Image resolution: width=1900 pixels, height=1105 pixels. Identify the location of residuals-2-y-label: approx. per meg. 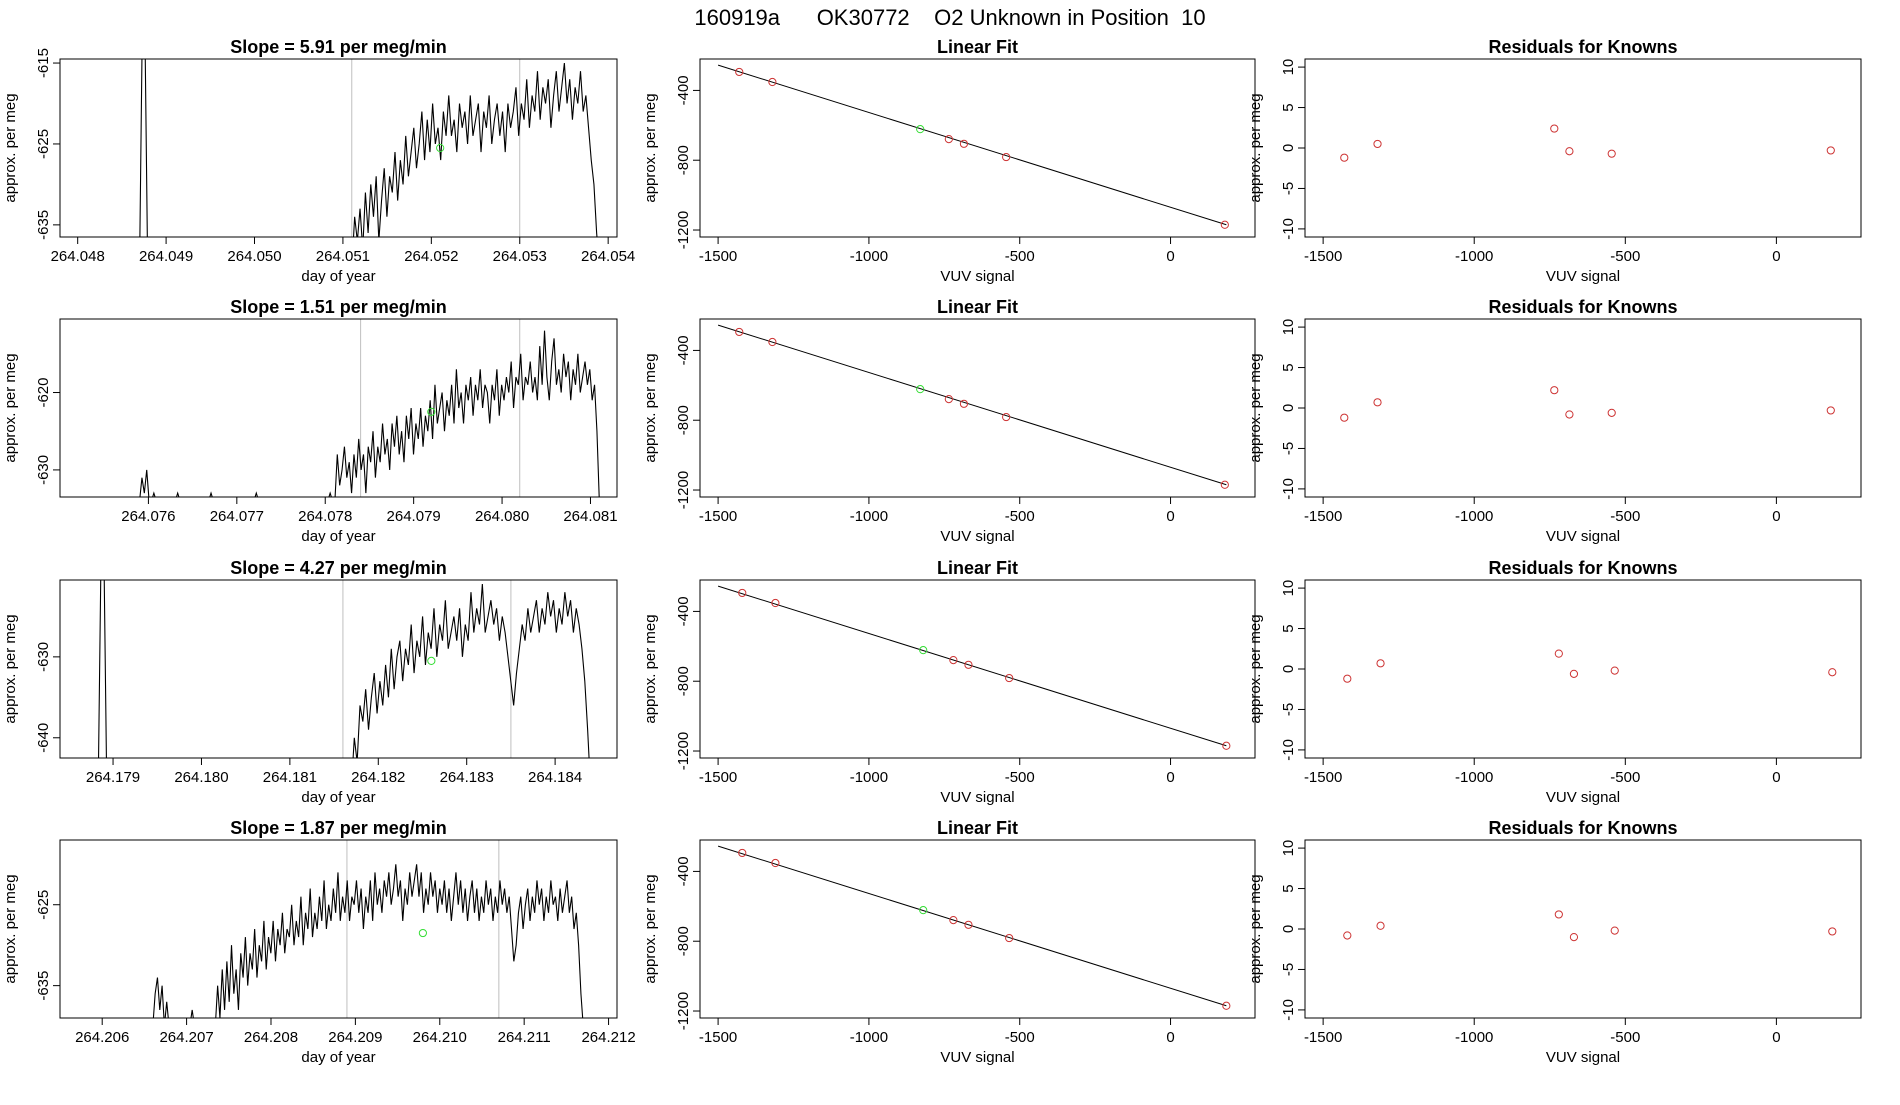
(1255, 407).